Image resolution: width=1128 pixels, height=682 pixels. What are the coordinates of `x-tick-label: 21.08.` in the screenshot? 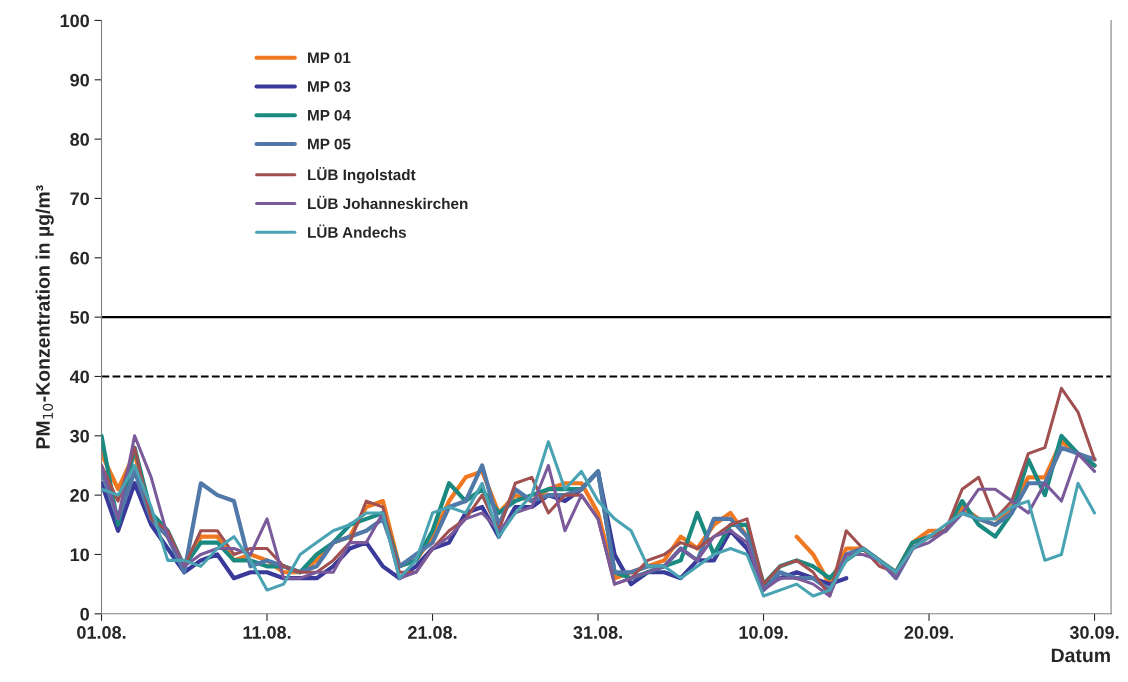 It's located at (432, 632).